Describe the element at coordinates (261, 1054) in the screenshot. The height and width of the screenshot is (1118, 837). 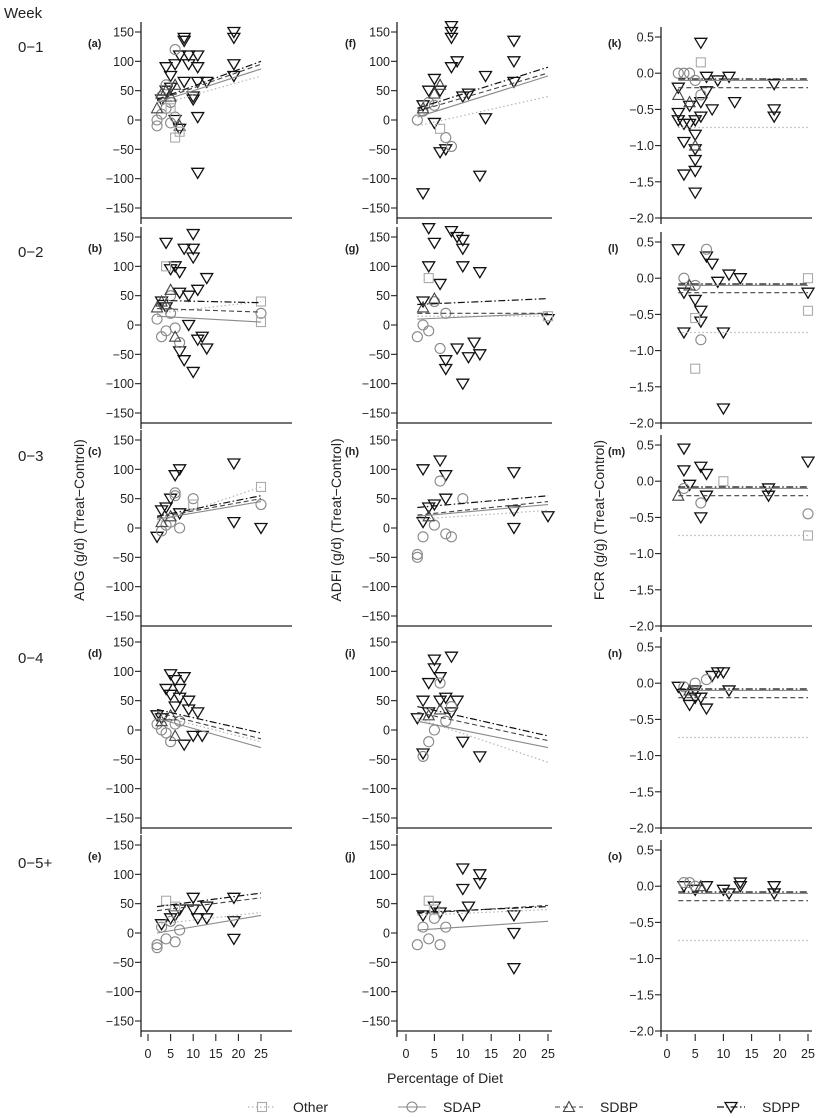
I see `x-tick-label: 25` at that location.